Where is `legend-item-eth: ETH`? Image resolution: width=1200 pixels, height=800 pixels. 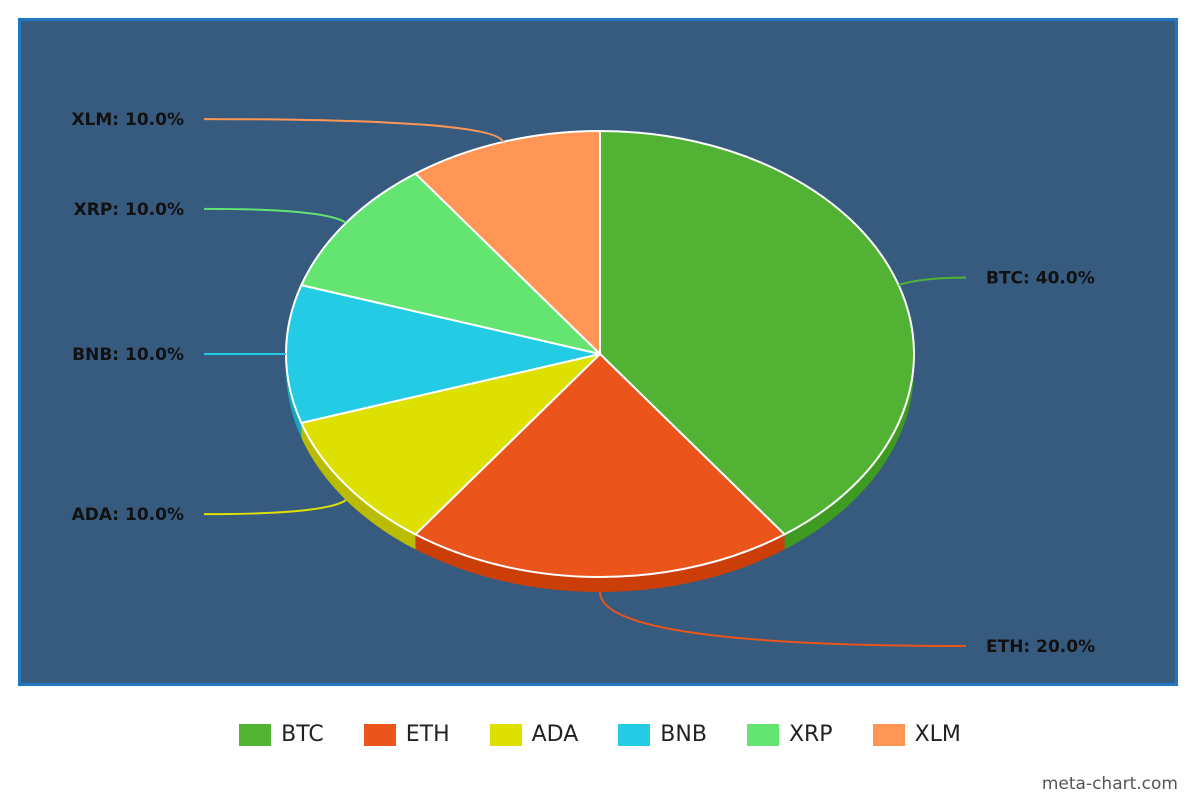 legend-item-eth: ETH is located at coordinates (406, 734).